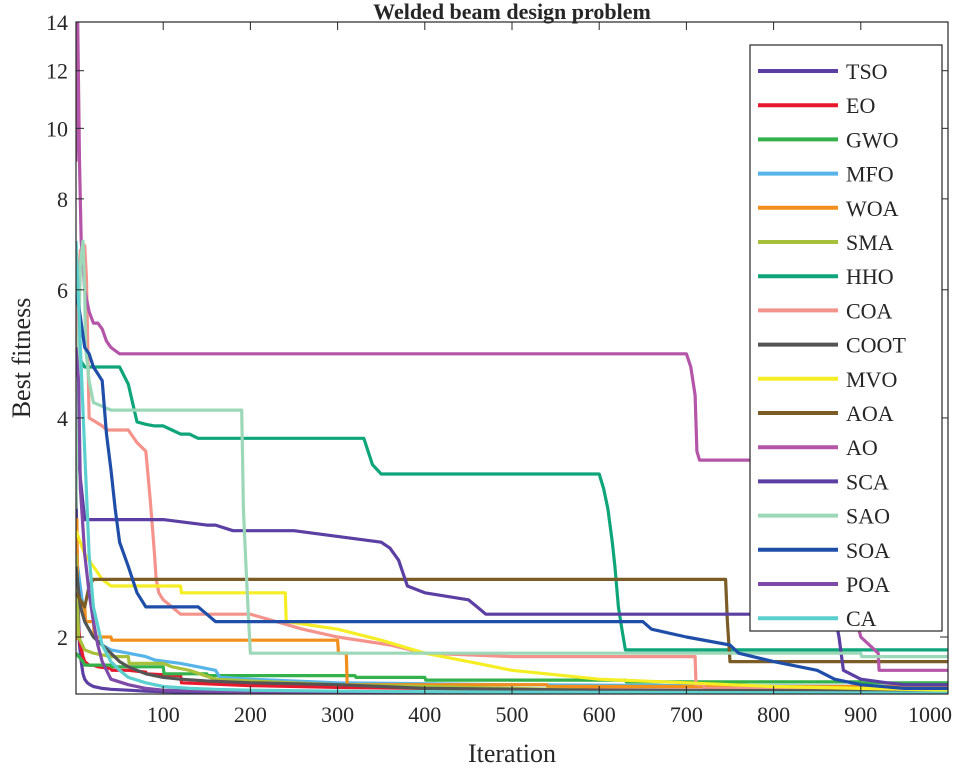 Image resolution: width=980 pixels, height=771 pixels. Describe the element at coordinates (599, 714) in the screenshot. I see `x-tick-label: 600` at that location.